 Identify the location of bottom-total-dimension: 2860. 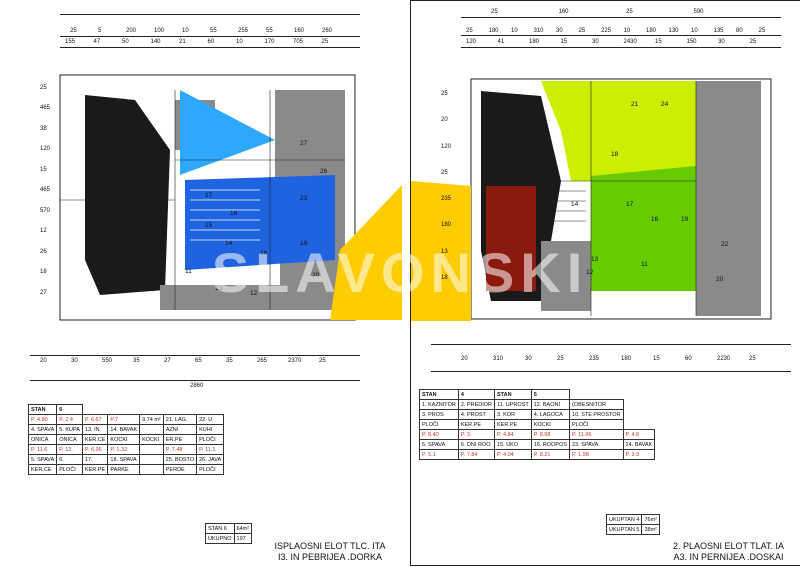
(197, 386).